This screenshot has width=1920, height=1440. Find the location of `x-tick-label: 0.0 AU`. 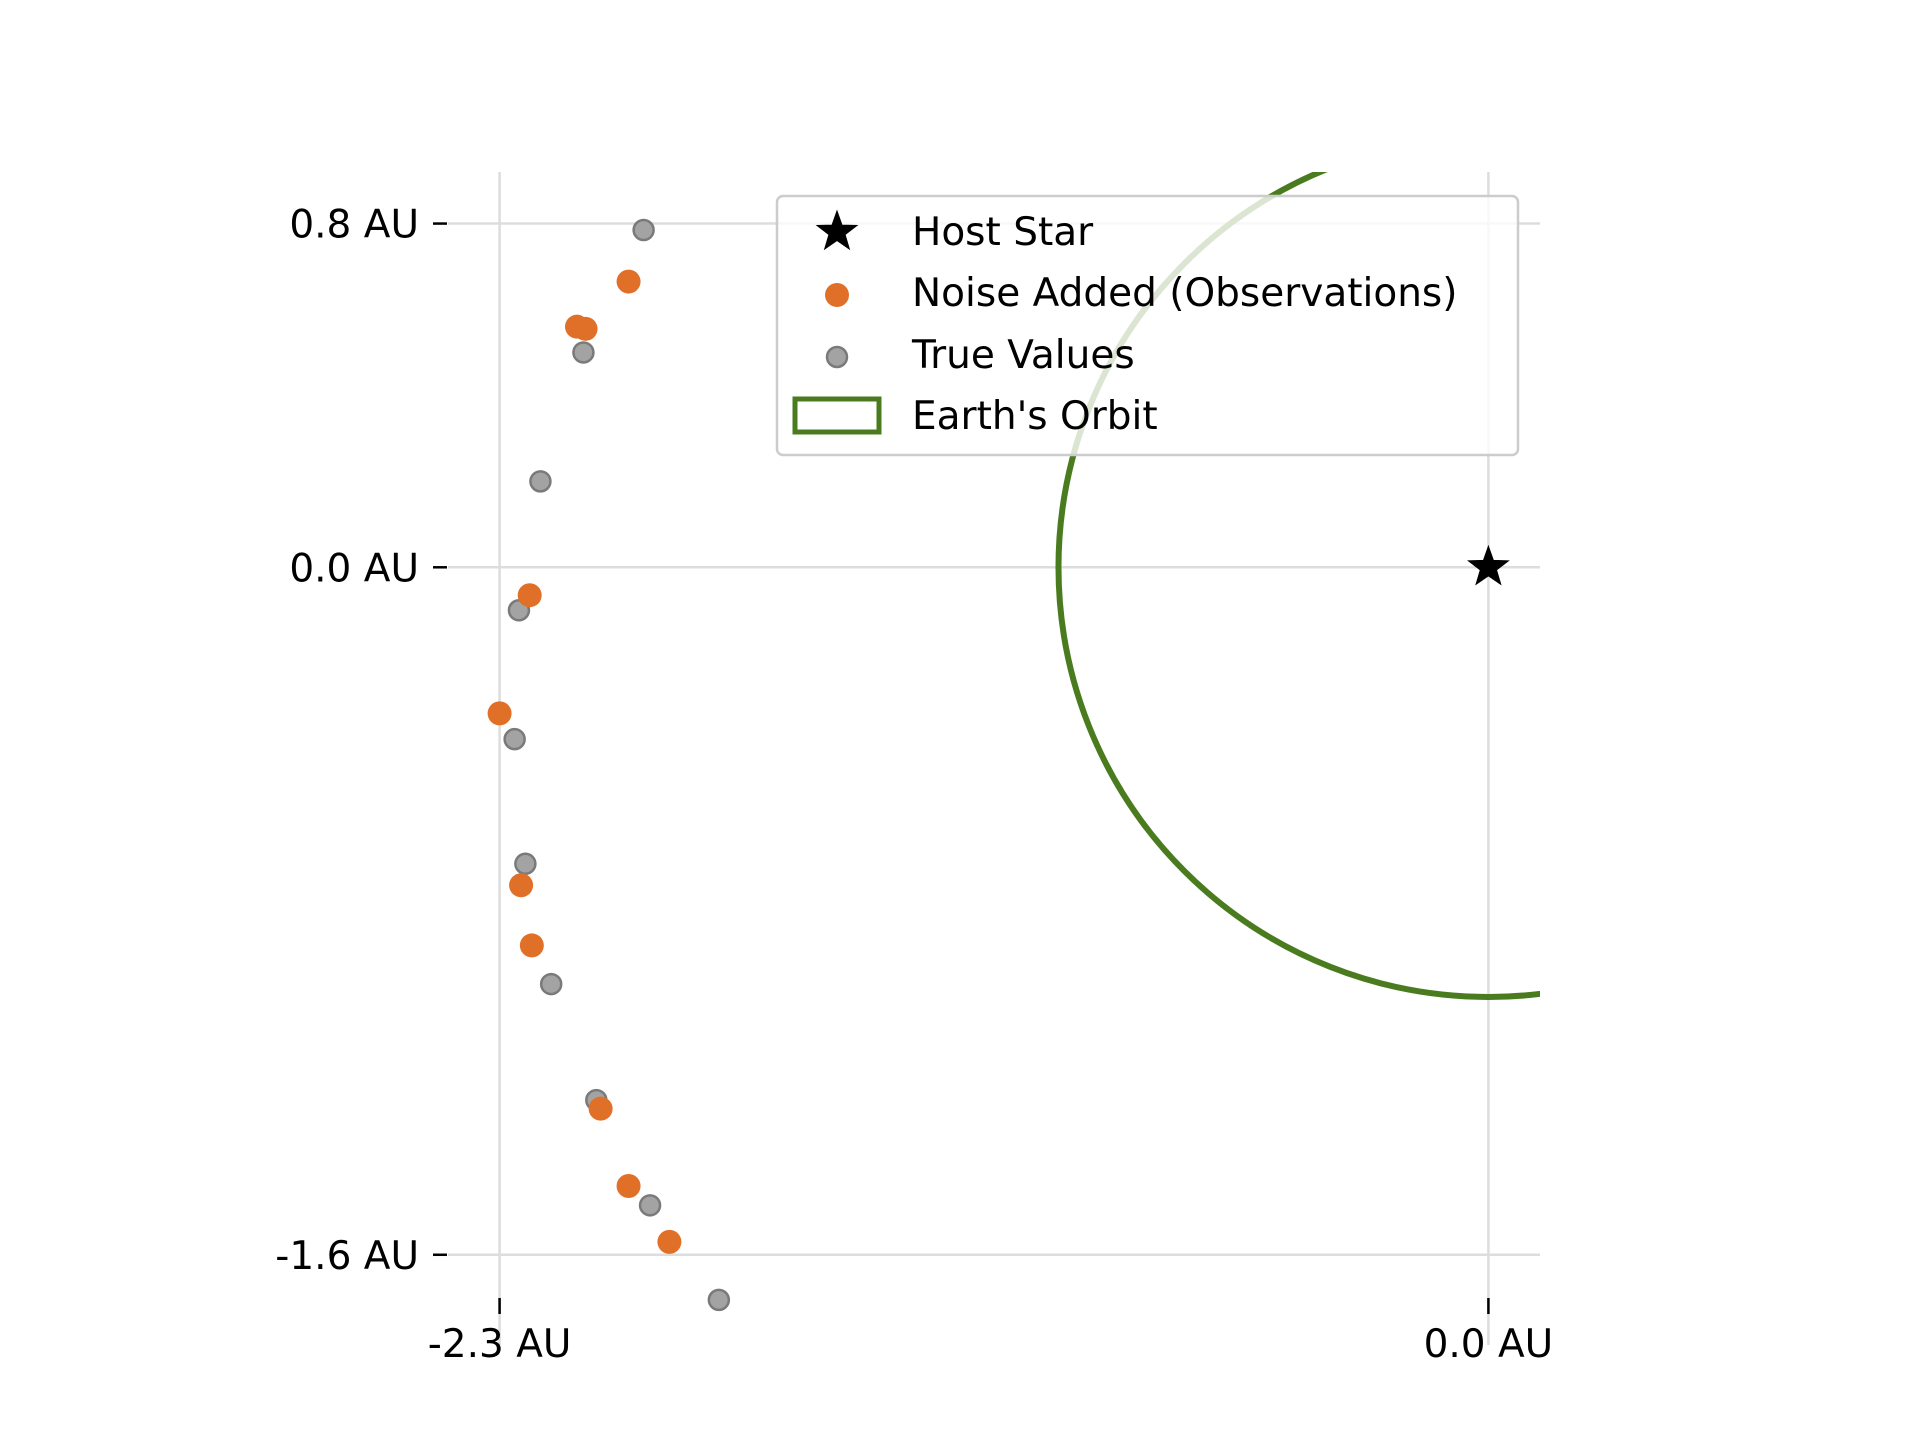

x-tick-label: 0.0 AU is located at coordinates (1489, 1344).